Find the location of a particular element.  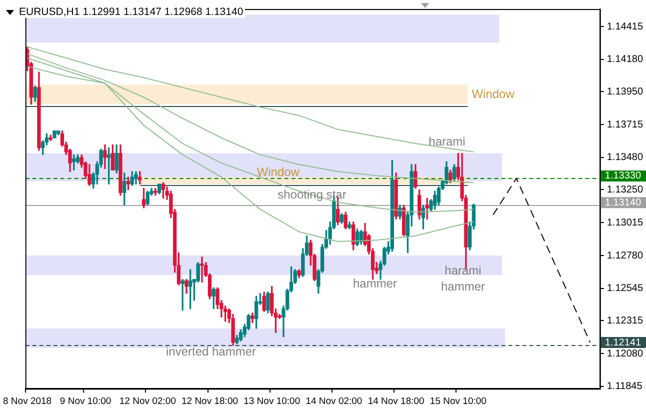

y-tick-label: 1.13480 is located at coordinates (625, 158).